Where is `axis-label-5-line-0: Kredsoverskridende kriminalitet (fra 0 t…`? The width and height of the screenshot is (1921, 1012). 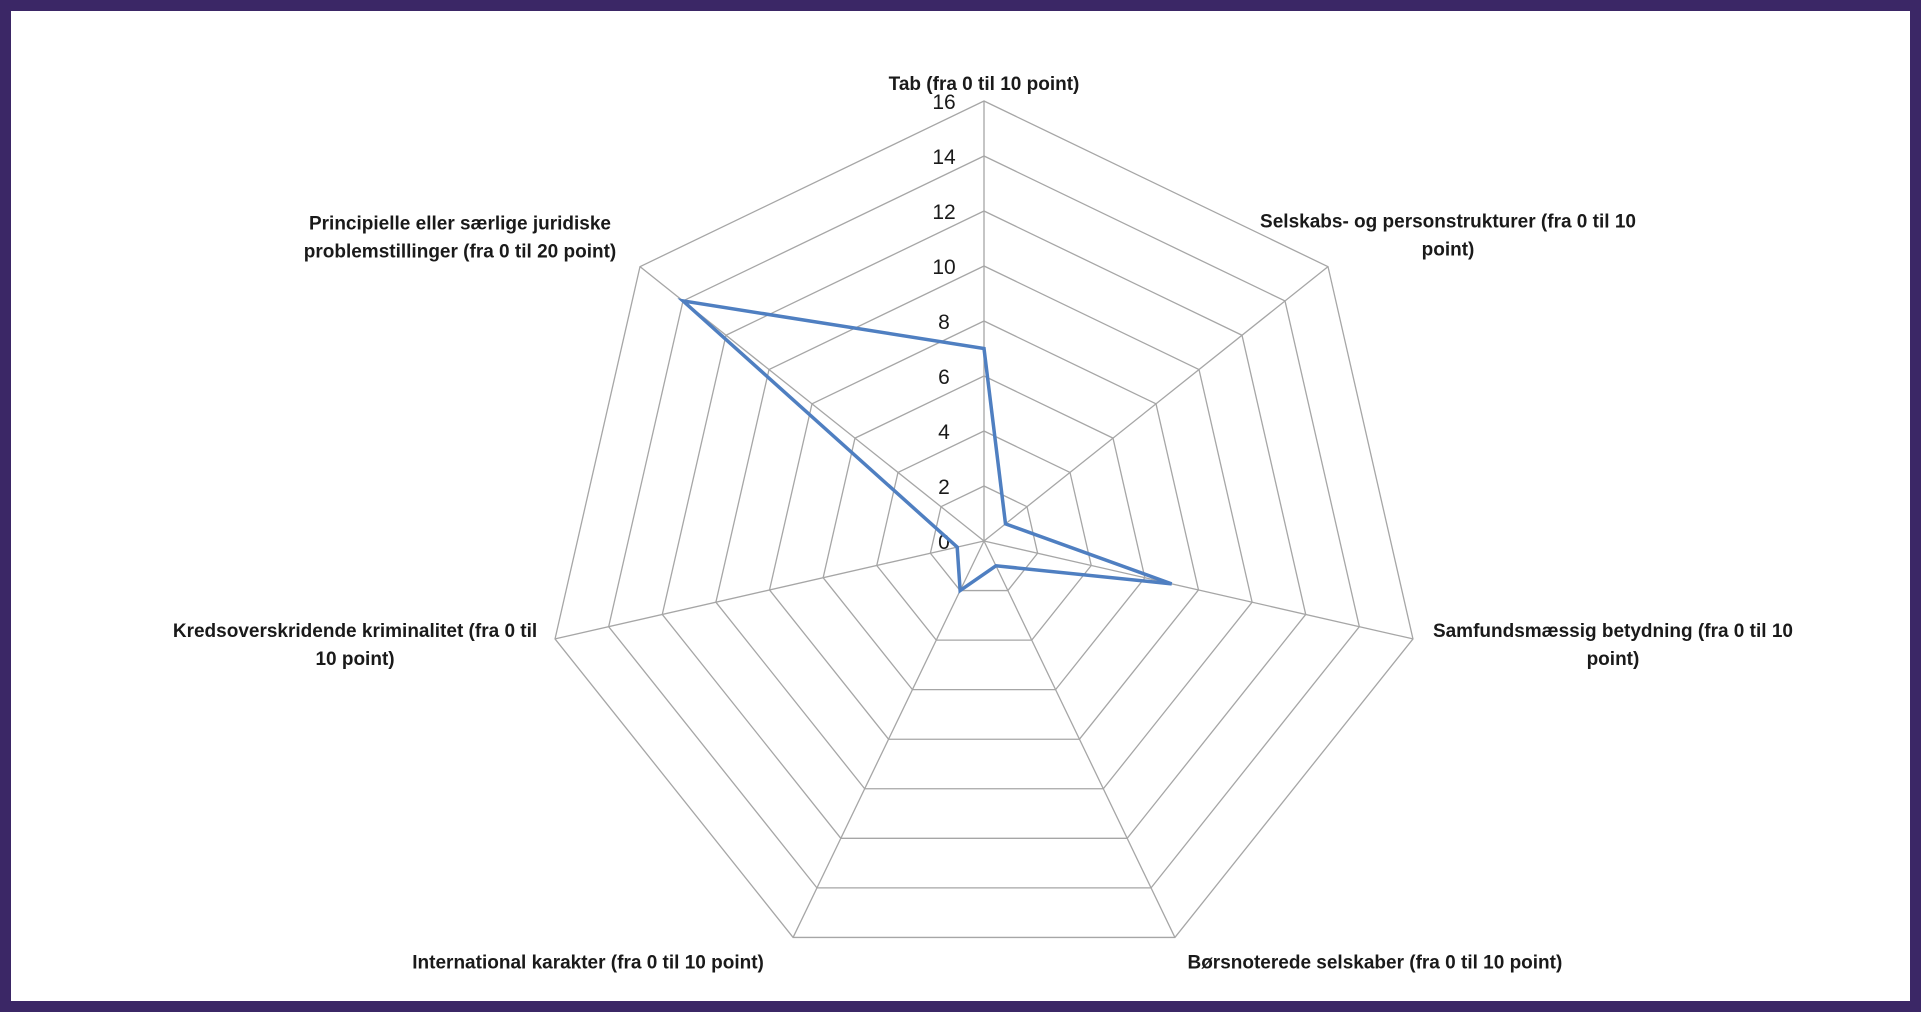
axis-label-5-line-0: Kredsoverskridende kriminalitet (fra 0 t… is located at coordinates (355, 631).